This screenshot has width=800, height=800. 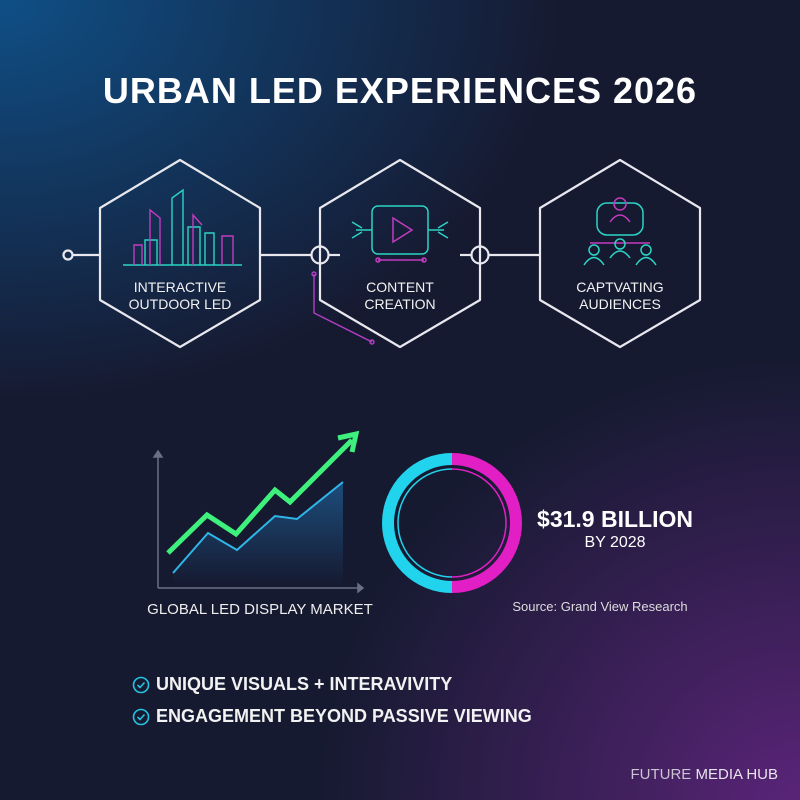 I want to click on growth-arrow, so click(x=260, y=496).